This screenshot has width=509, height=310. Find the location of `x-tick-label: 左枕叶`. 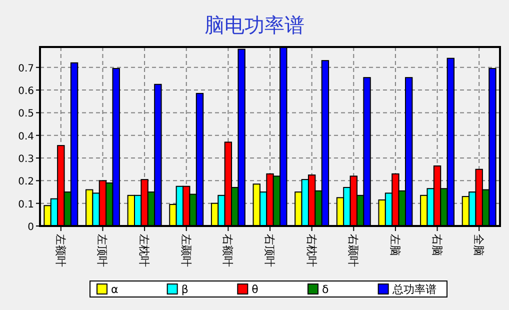

x-tick-label: 左枕叶 is located at coordinates (144, 250).